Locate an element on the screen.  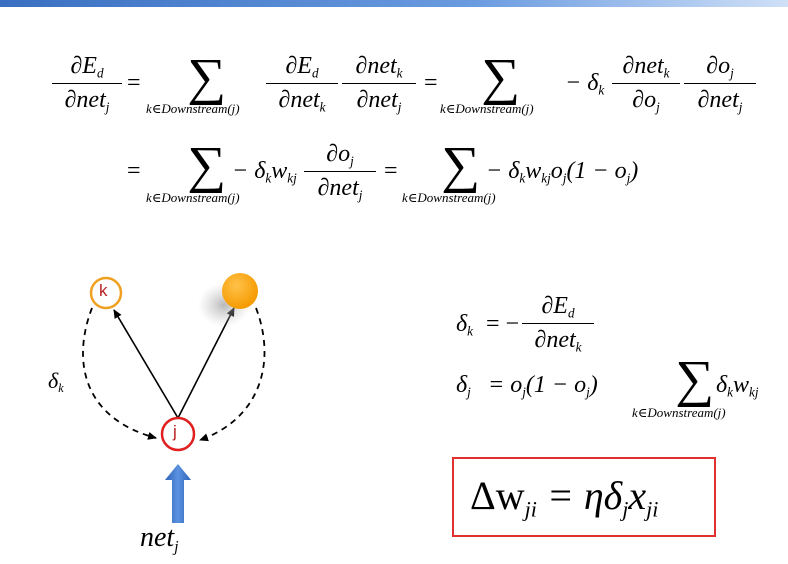
slide-top-bar is located at coordinates (394, 3).